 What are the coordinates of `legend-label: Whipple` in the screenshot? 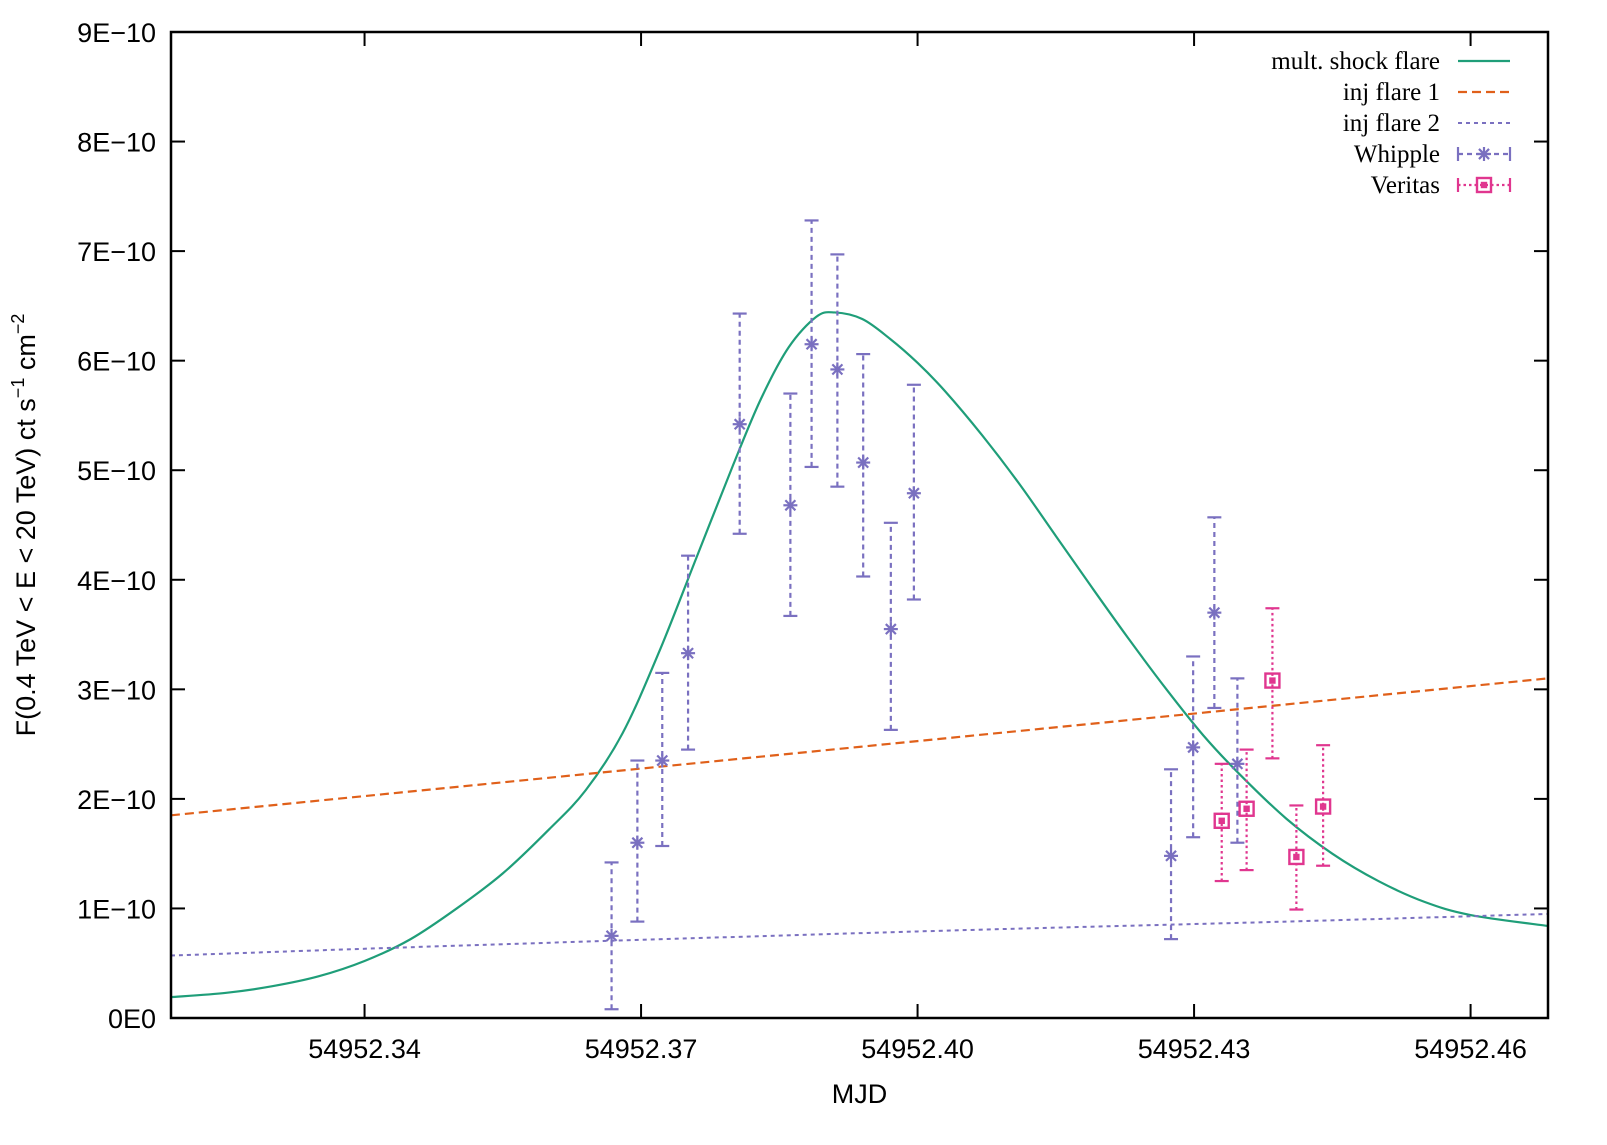 It's located at (1397, 154).